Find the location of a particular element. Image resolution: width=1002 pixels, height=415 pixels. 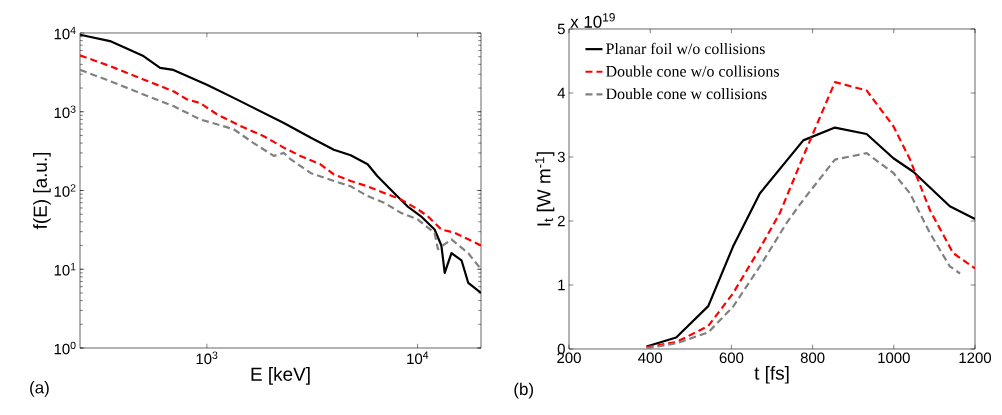

x-tick-label: 600 is located at coordinates (731, 358).